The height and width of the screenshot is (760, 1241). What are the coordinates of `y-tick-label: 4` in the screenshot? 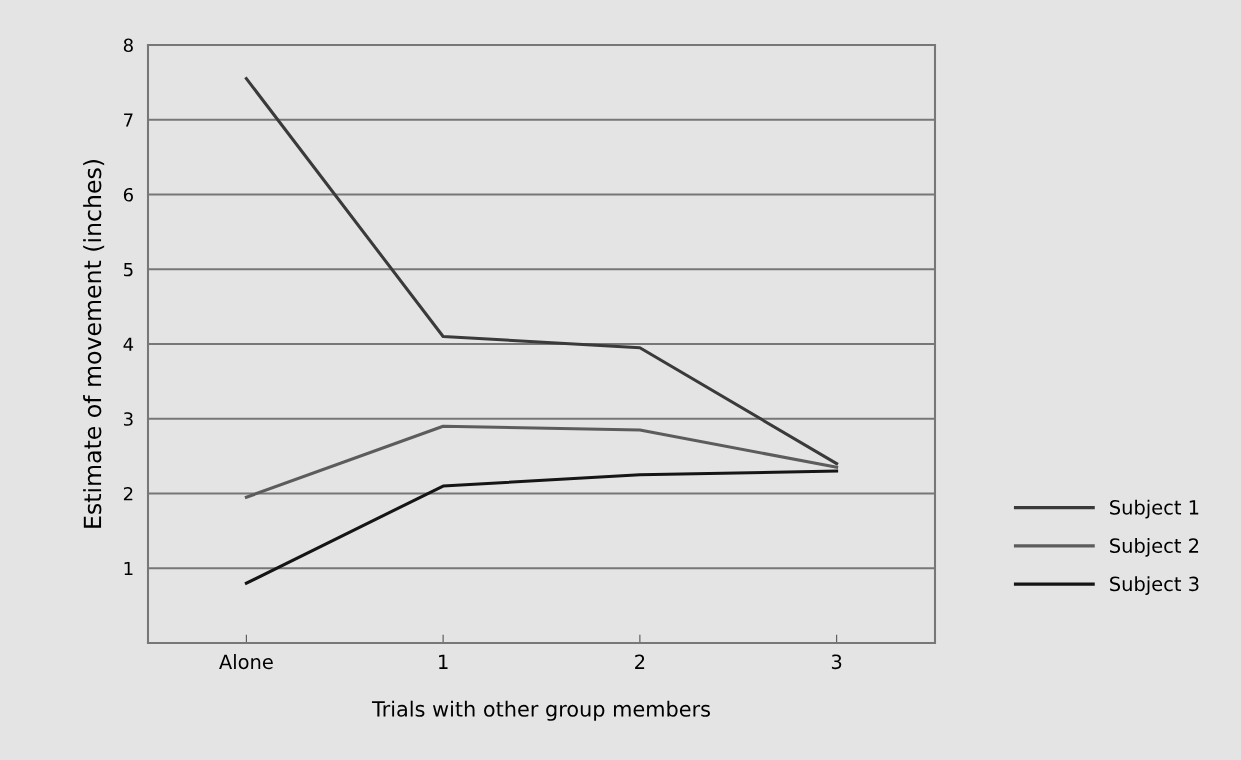 It's located at (128, 344).